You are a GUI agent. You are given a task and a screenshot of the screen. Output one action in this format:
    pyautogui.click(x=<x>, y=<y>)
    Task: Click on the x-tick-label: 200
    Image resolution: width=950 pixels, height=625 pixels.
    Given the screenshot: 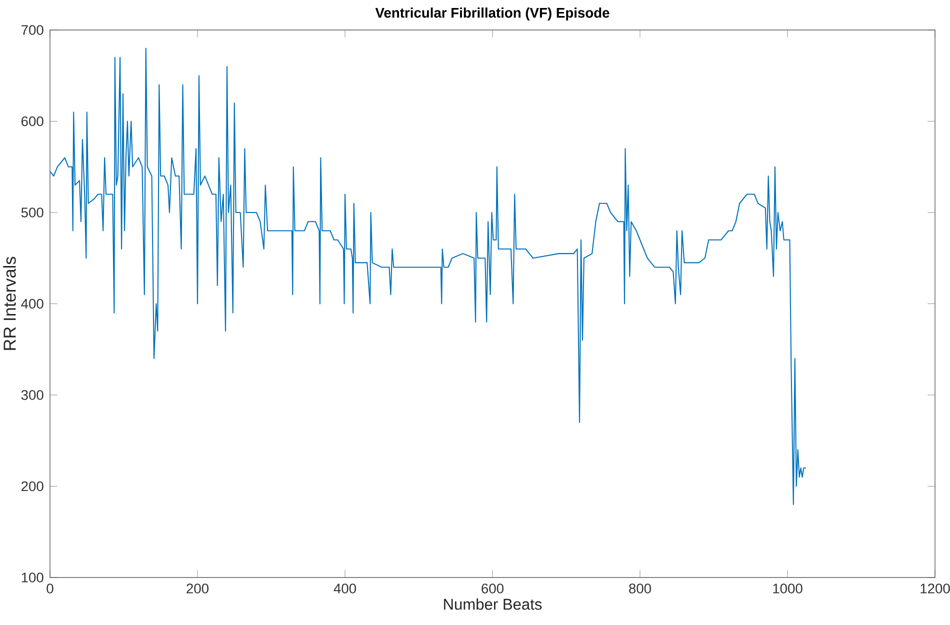 What is the action you would take?
    pyautogui.click(x=197, y=589)
    